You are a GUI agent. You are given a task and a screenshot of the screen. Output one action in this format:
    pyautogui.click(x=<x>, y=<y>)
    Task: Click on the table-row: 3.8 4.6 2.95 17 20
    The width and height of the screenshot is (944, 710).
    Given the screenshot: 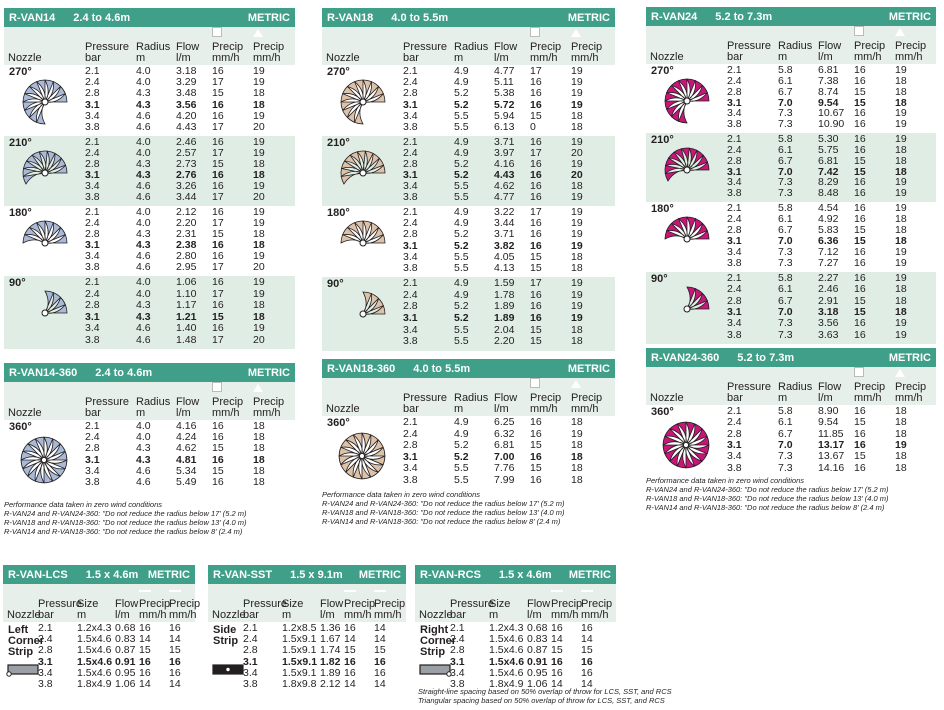 What is the action you would take?
    pyautogui.click(x=149, y=267)
    